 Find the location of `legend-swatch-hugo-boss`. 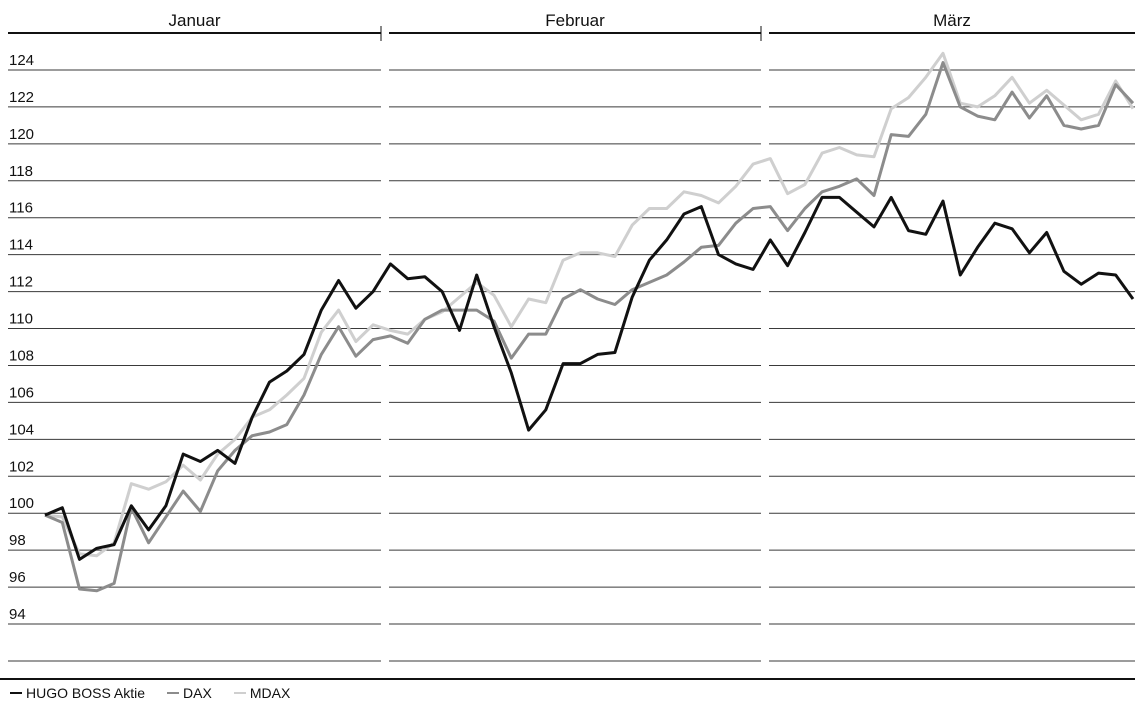

legend-swatch-hugo-boss is located at coordinates (16, 693).